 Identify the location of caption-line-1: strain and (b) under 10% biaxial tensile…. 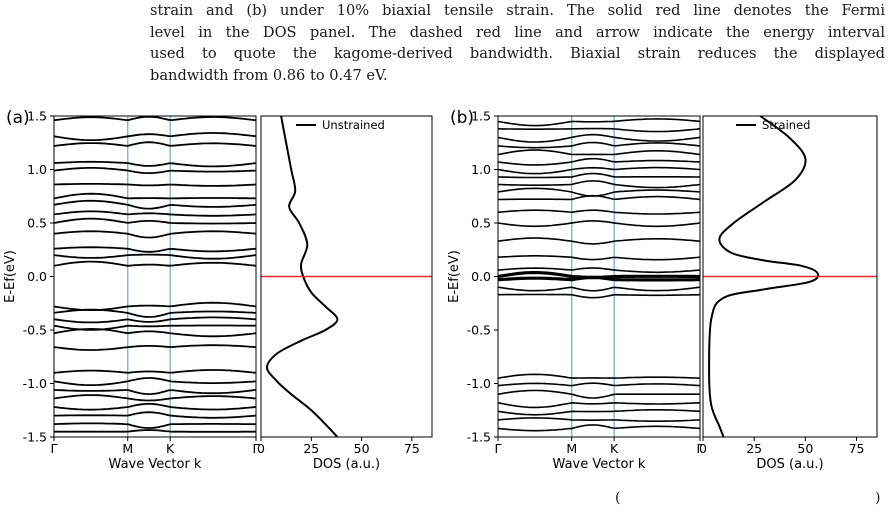
(517, 10).